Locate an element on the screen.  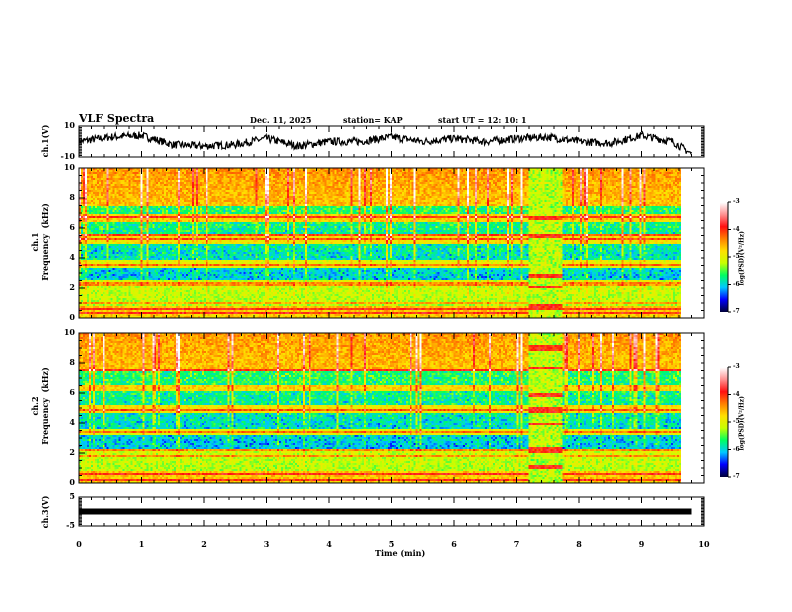
ch2-spectrogram-ytick-label: 6 is located at coordinates (72, 392).